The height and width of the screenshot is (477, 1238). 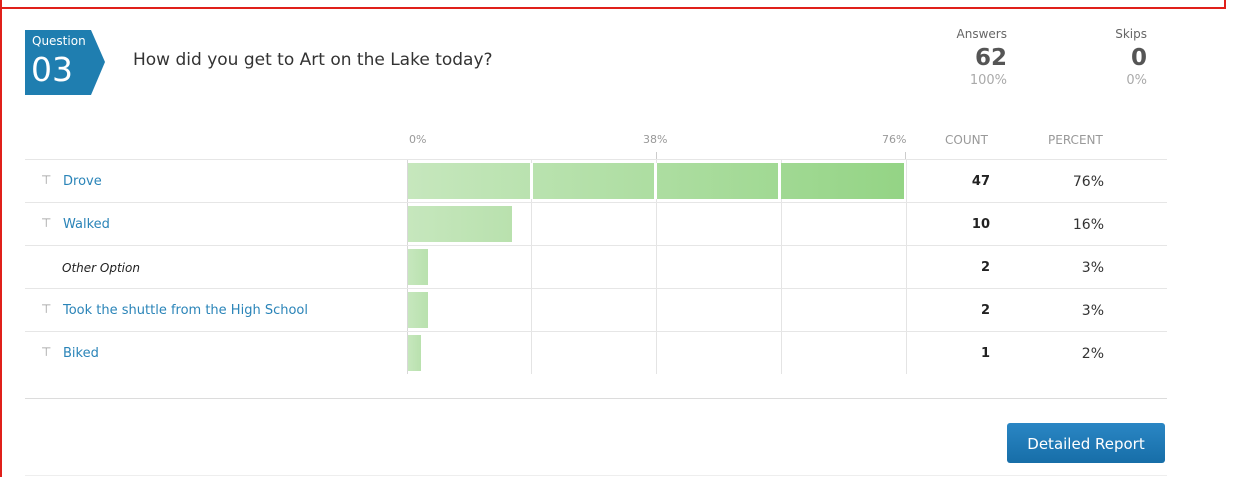 I want to click on answer-label-other-option: Other Option, so click(x=101, y=268).